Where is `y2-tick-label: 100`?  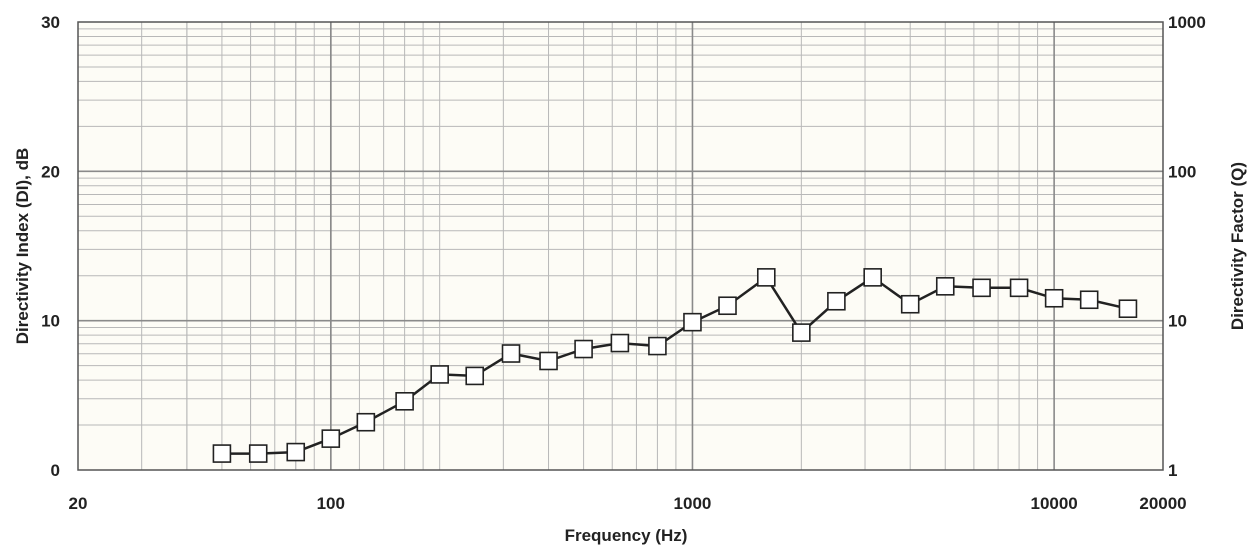
y2-tick-label: 100 is located at coordinates (1182, 171).